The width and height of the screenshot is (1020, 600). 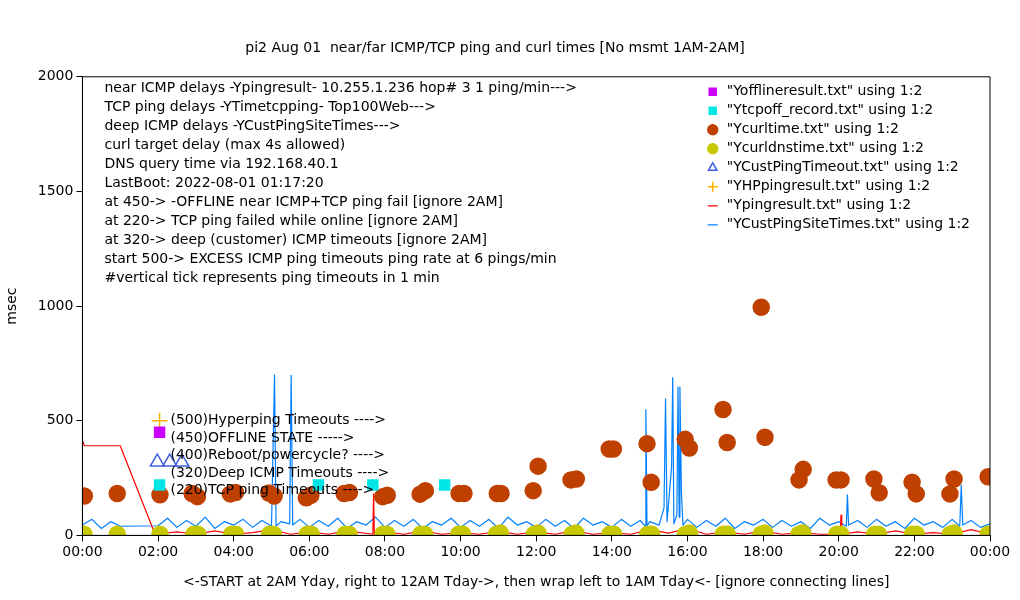 What do you see at coordinates (848, 223) in the screenshot?
I see `legend-label: "YCustPingSiteTimes.txt" using 1:2` at bounding box center [848, 223].